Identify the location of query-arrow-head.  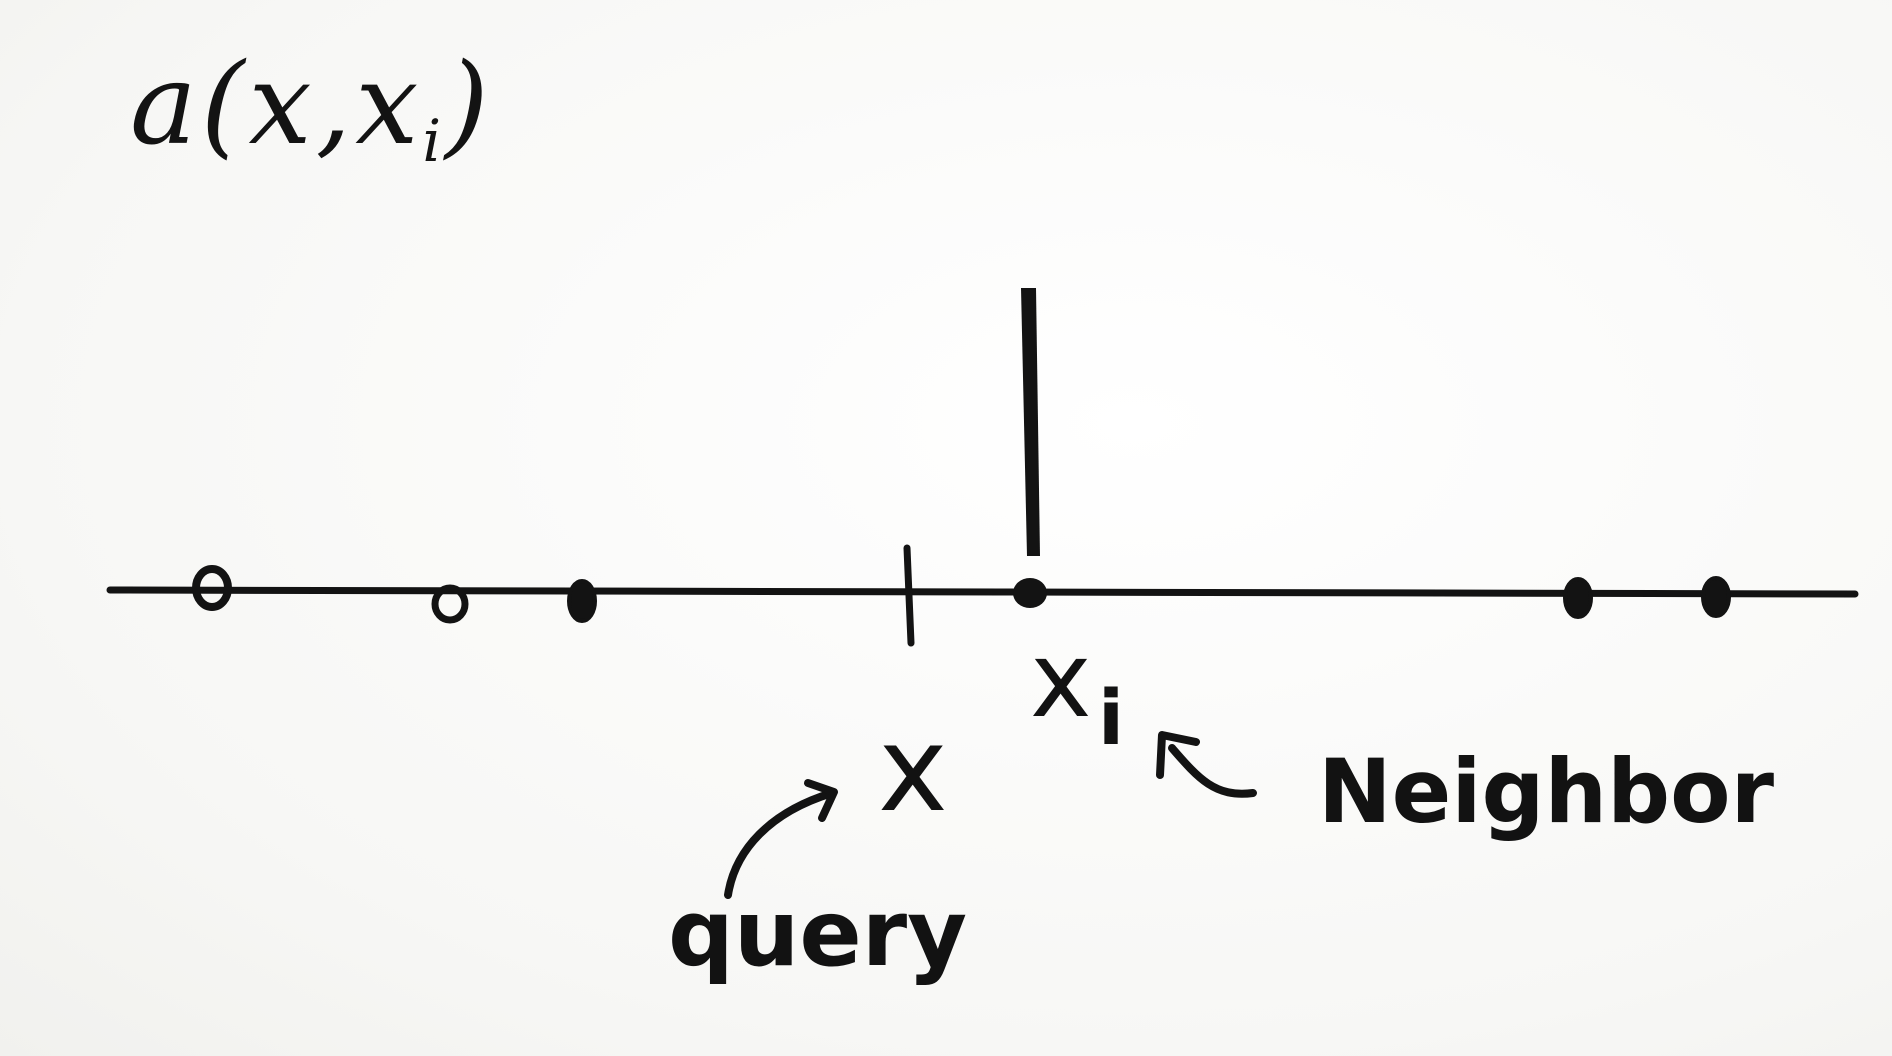
(821, 800).